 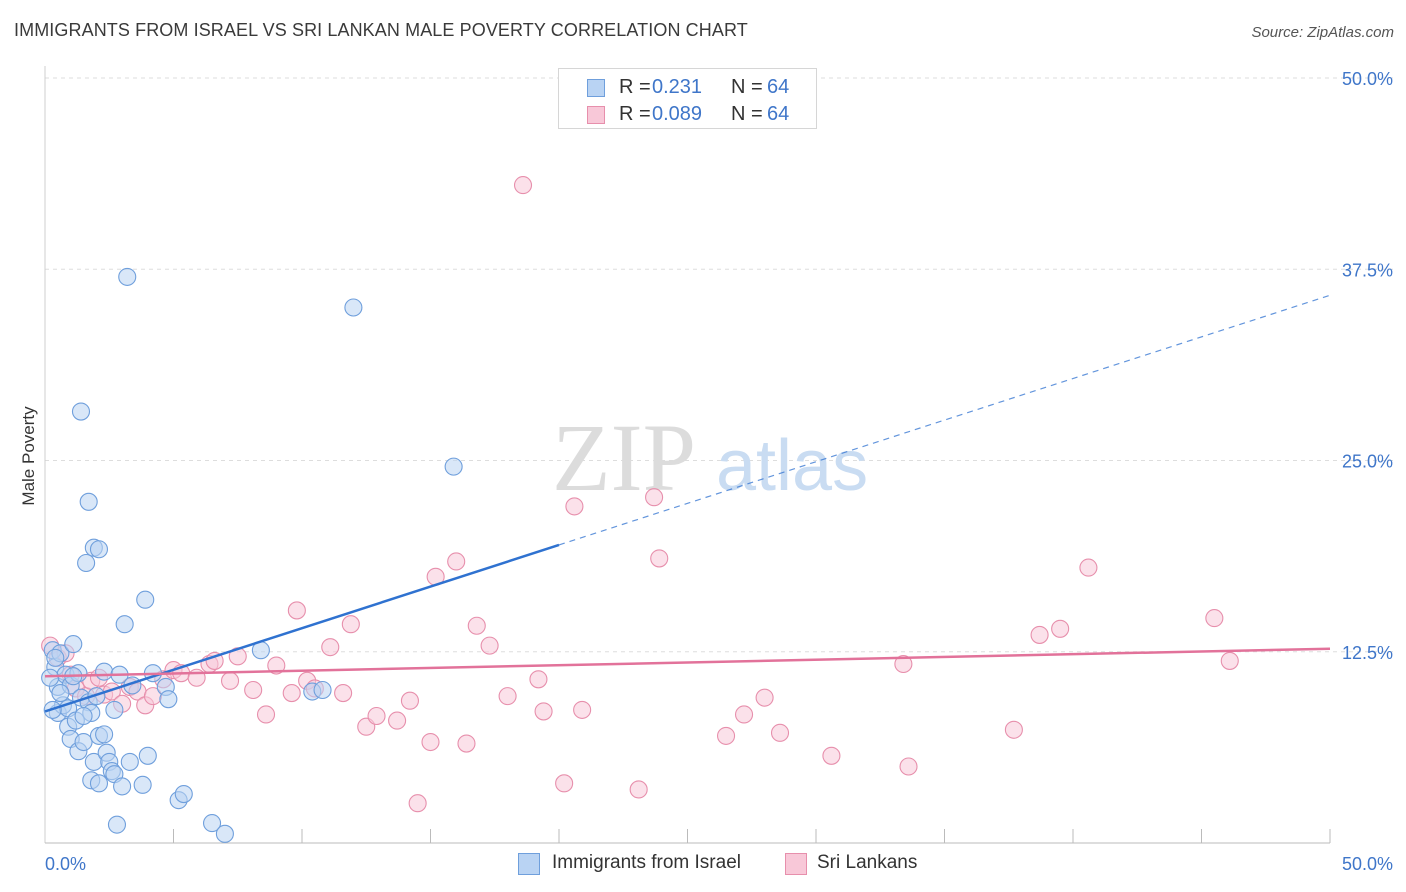 What do you see at coordinates (624, 457) in the screenshot?
I see `watermark-zip: ZIP` at bounding box center [624, 457].